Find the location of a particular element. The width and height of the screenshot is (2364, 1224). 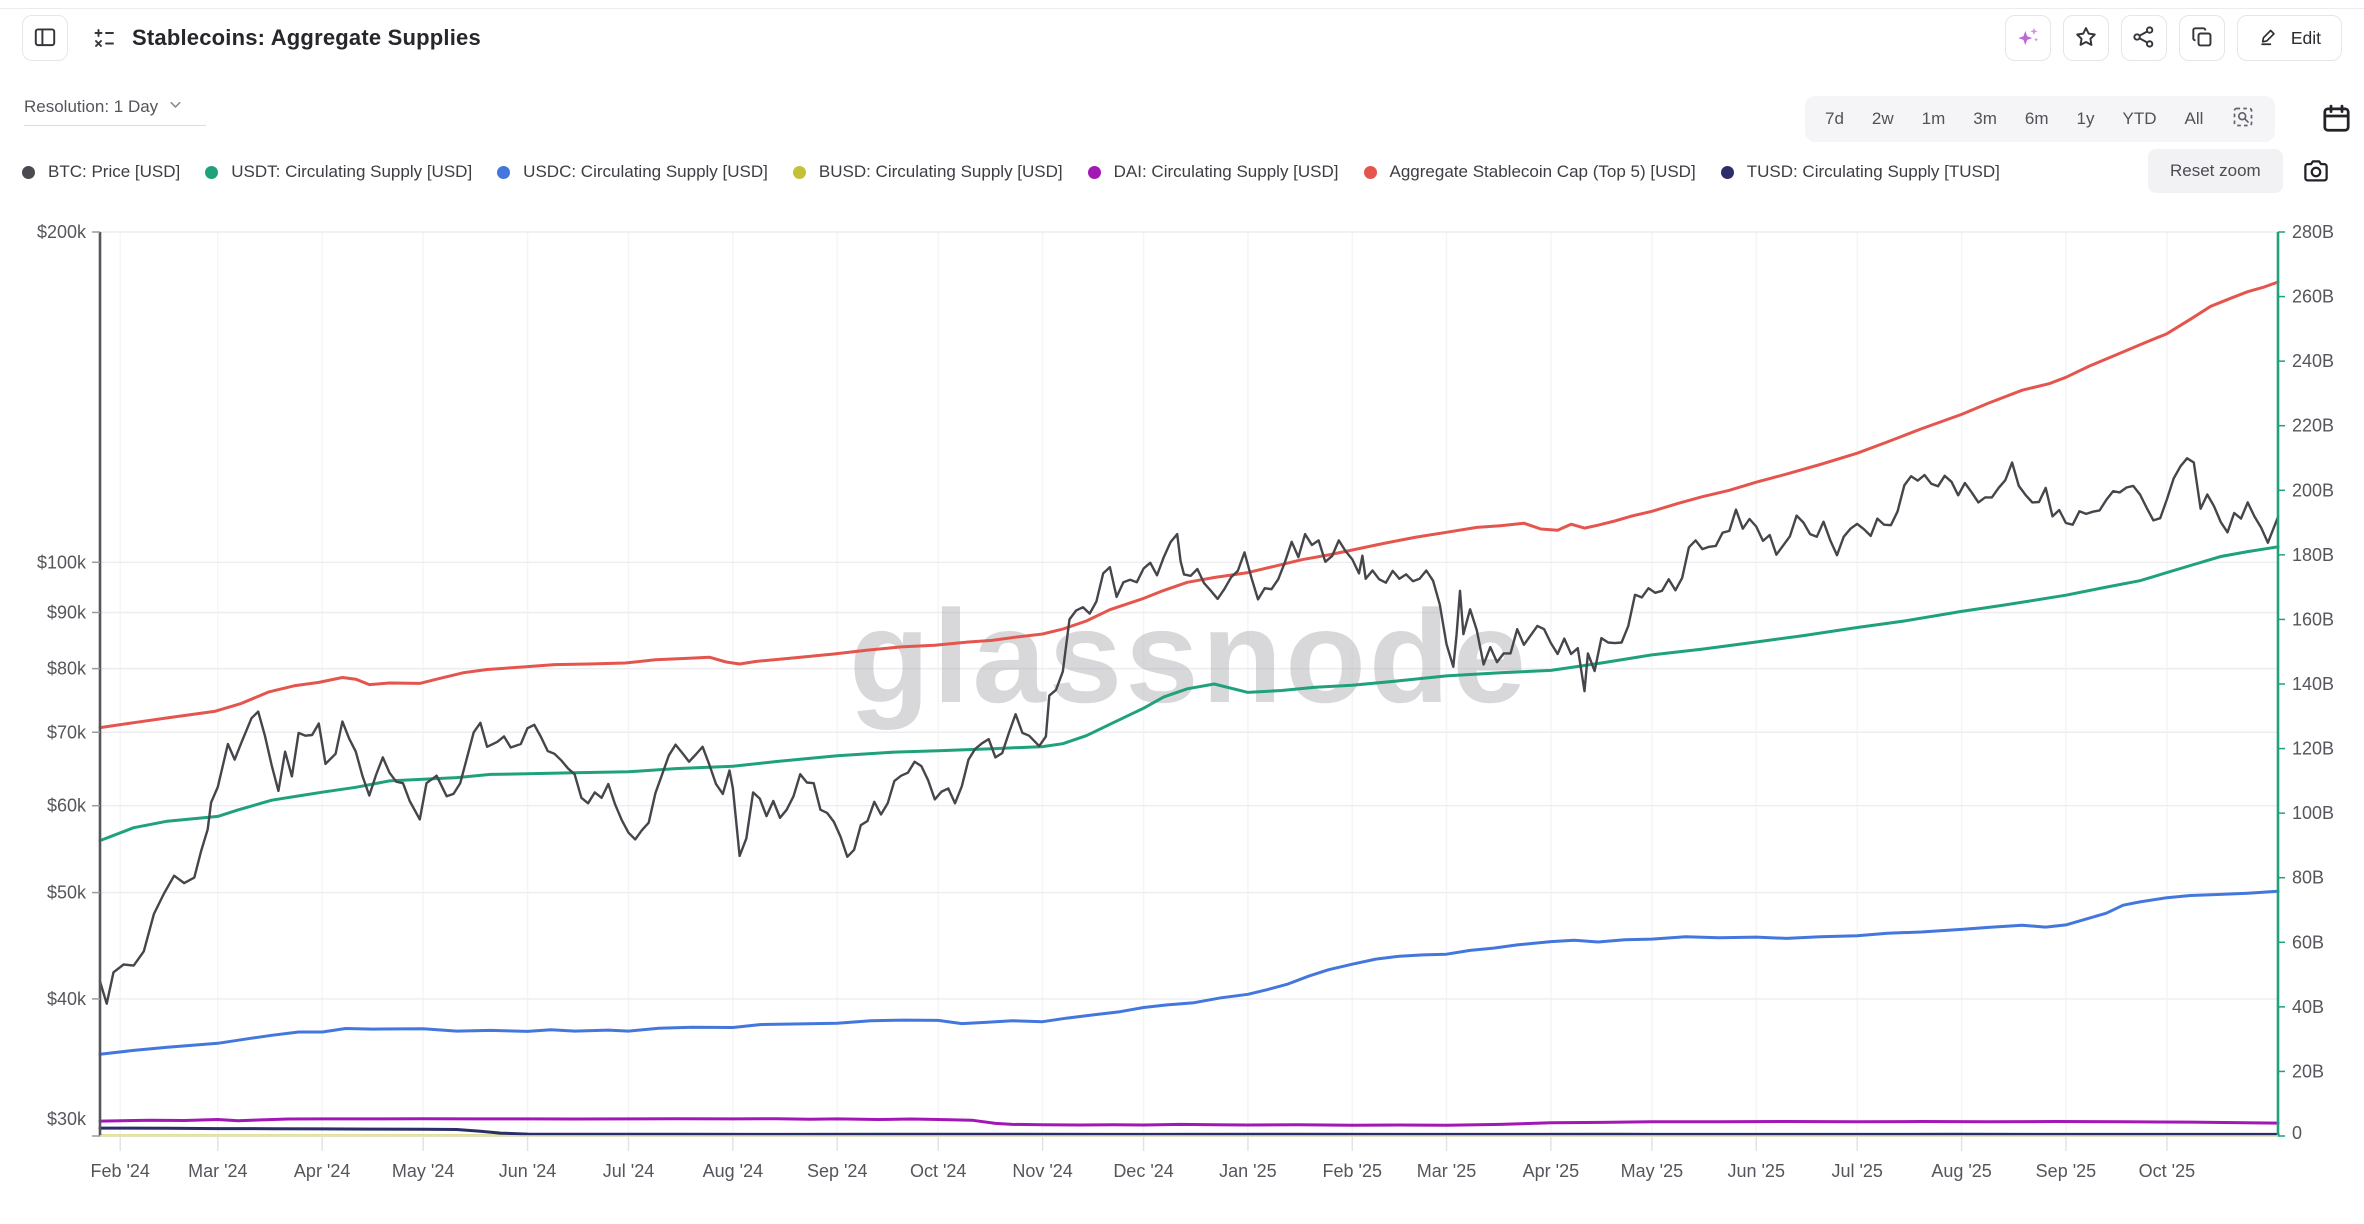

range-option-1y: 1y is located at coordinates (2085, 118).